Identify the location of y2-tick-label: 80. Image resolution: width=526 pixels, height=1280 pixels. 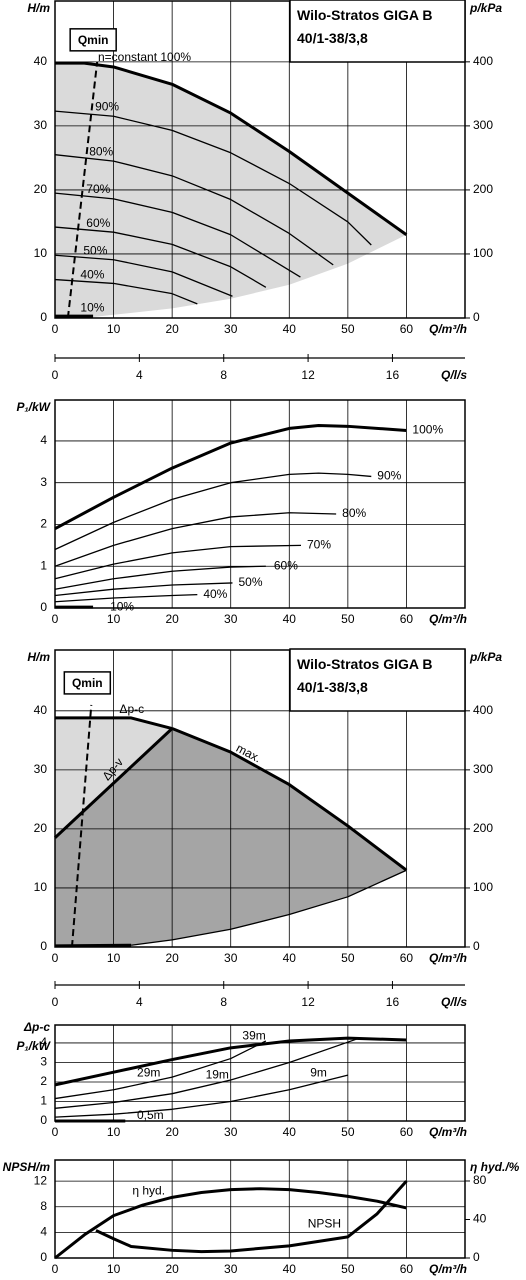
(480, 1180).